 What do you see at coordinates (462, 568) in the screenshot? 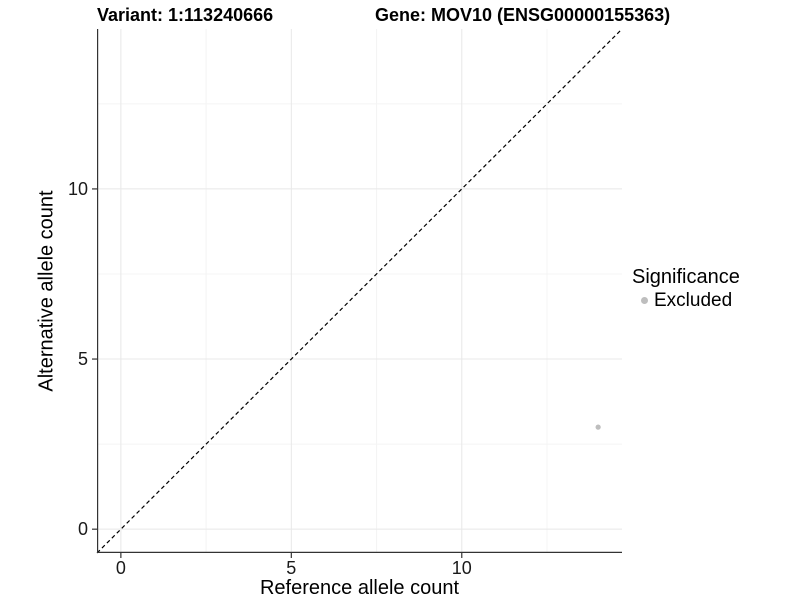
I see `x-tick-label: 10` at bounding box center [462, 568].